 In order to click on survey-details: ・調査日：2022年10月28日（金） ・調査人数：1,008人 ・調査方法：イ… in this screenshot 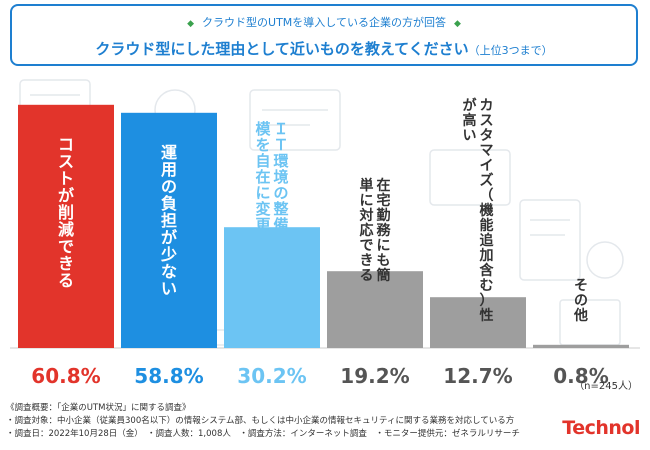, I will do `click(263, 434)`.